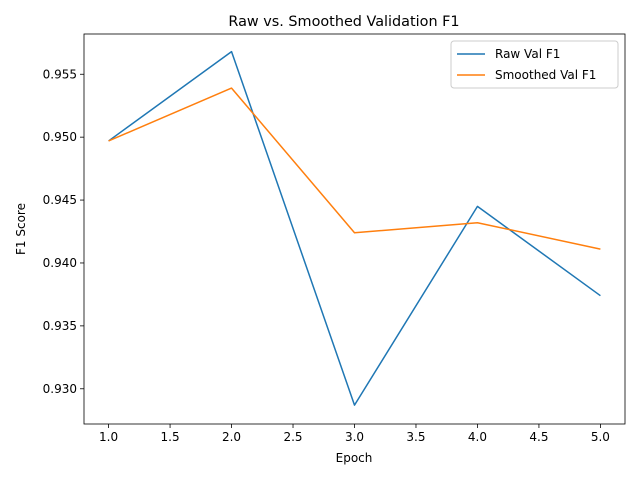  What do you see at coordinates (477, 437) in the screenshot?
I see `x-tick-label: 4.0` at bounding box center [477, 437].